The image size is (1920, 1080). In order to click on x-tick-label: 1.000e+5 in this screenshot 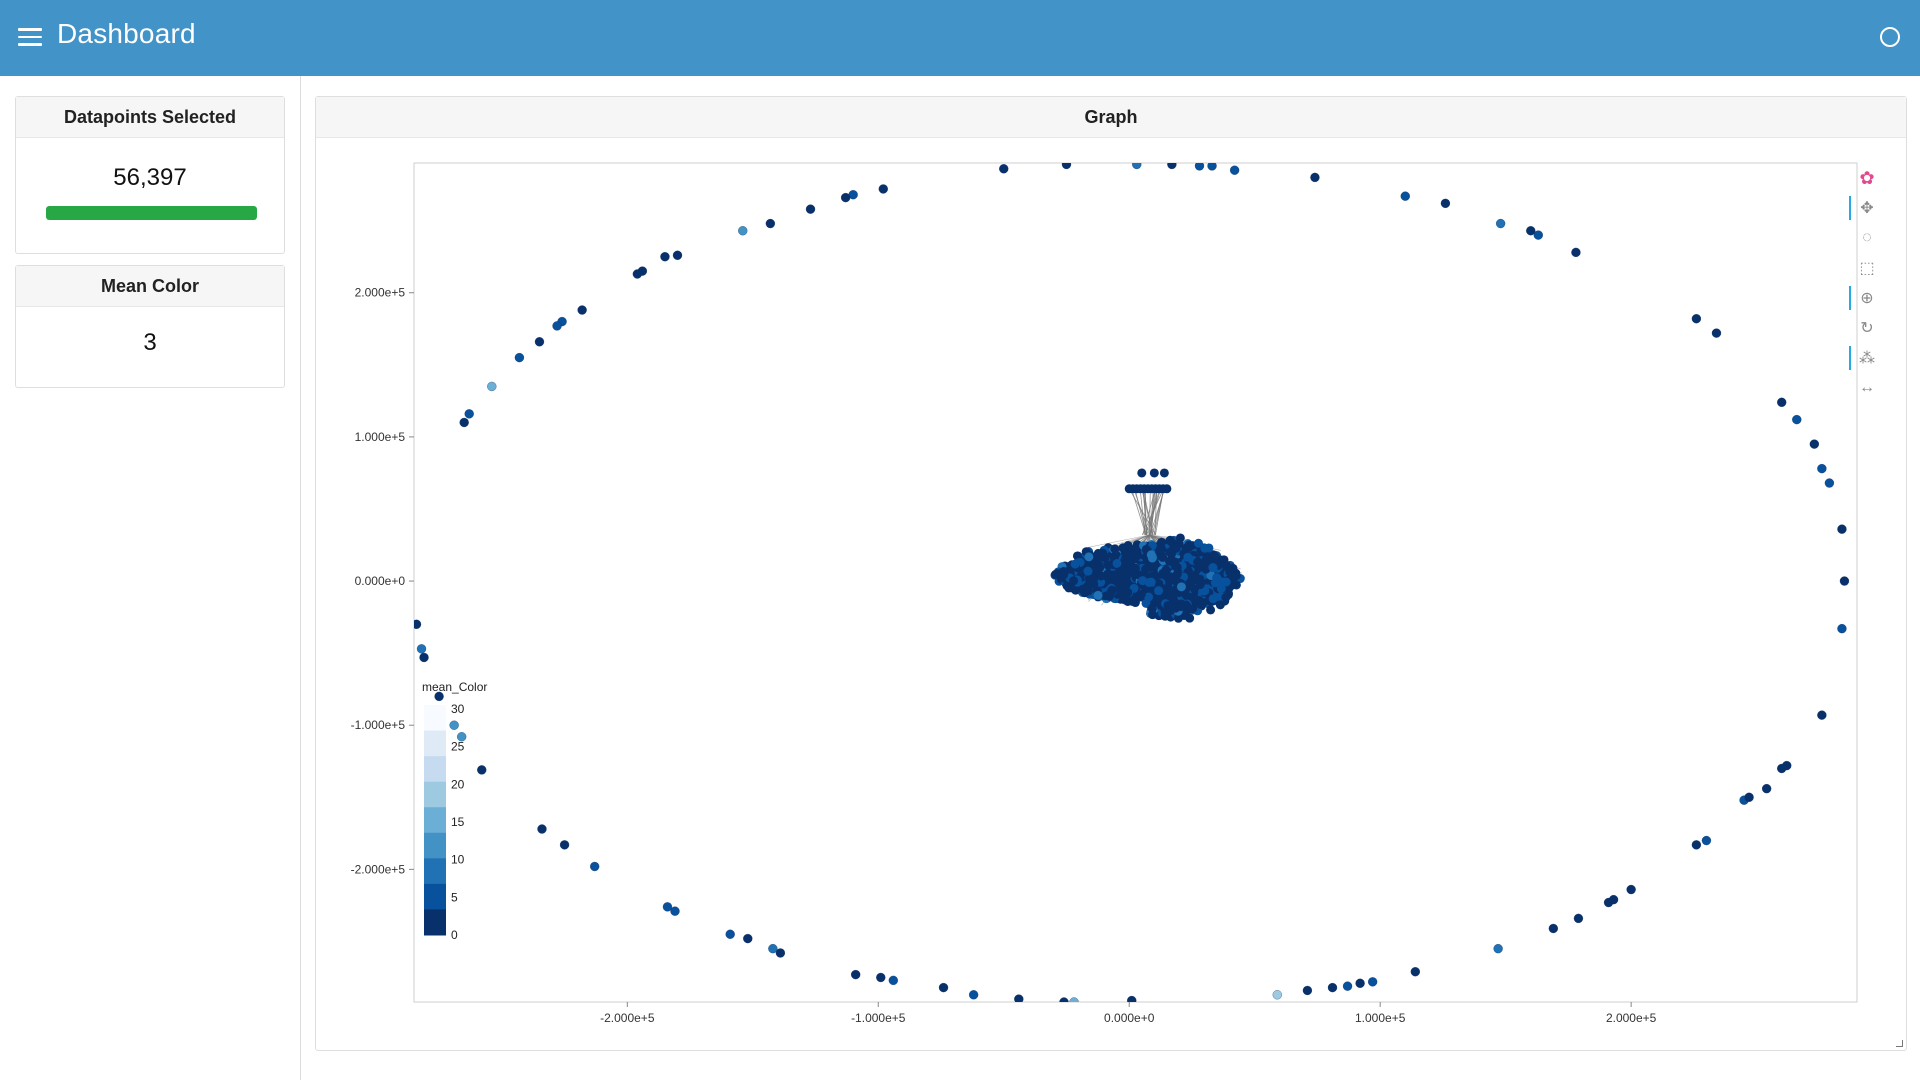, I will do `click(1380, 1018)`.